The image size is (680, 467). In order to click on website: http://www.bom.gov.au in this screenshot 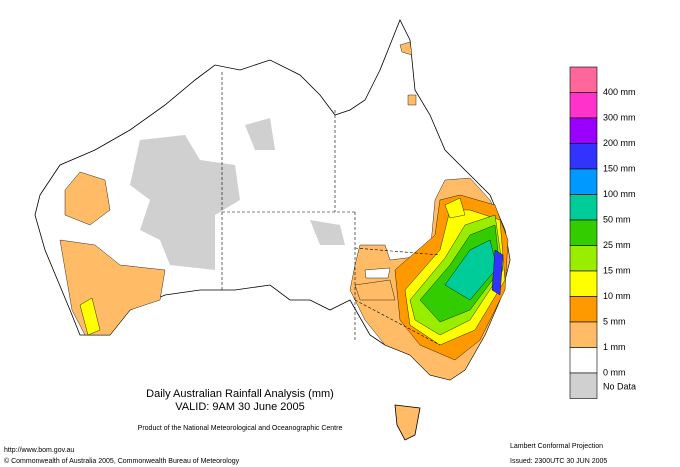, I will do `click(39, 450)`.